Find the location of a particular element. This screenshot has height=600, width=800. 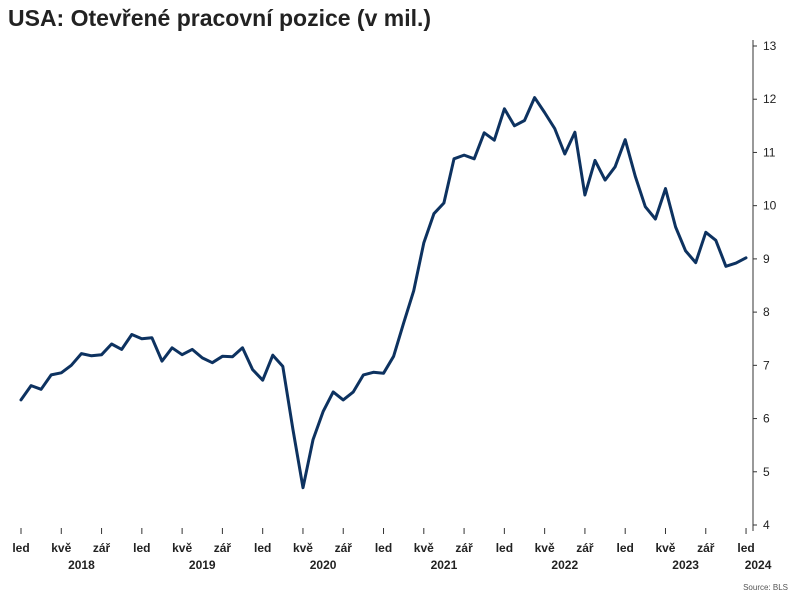

y-tick-label: 4 is located at coordinates (766, 525).